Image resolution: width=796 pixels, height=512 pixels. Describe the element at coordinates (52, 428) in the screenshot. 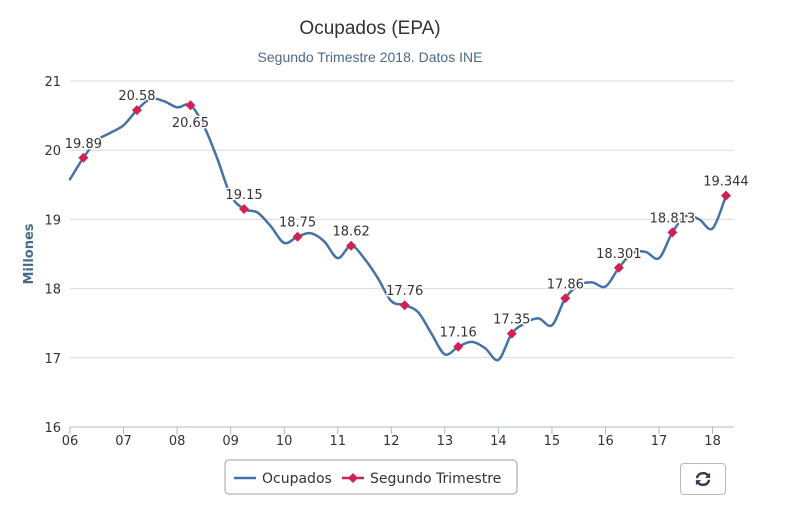

I see `y-tick-label: 16` at that location.